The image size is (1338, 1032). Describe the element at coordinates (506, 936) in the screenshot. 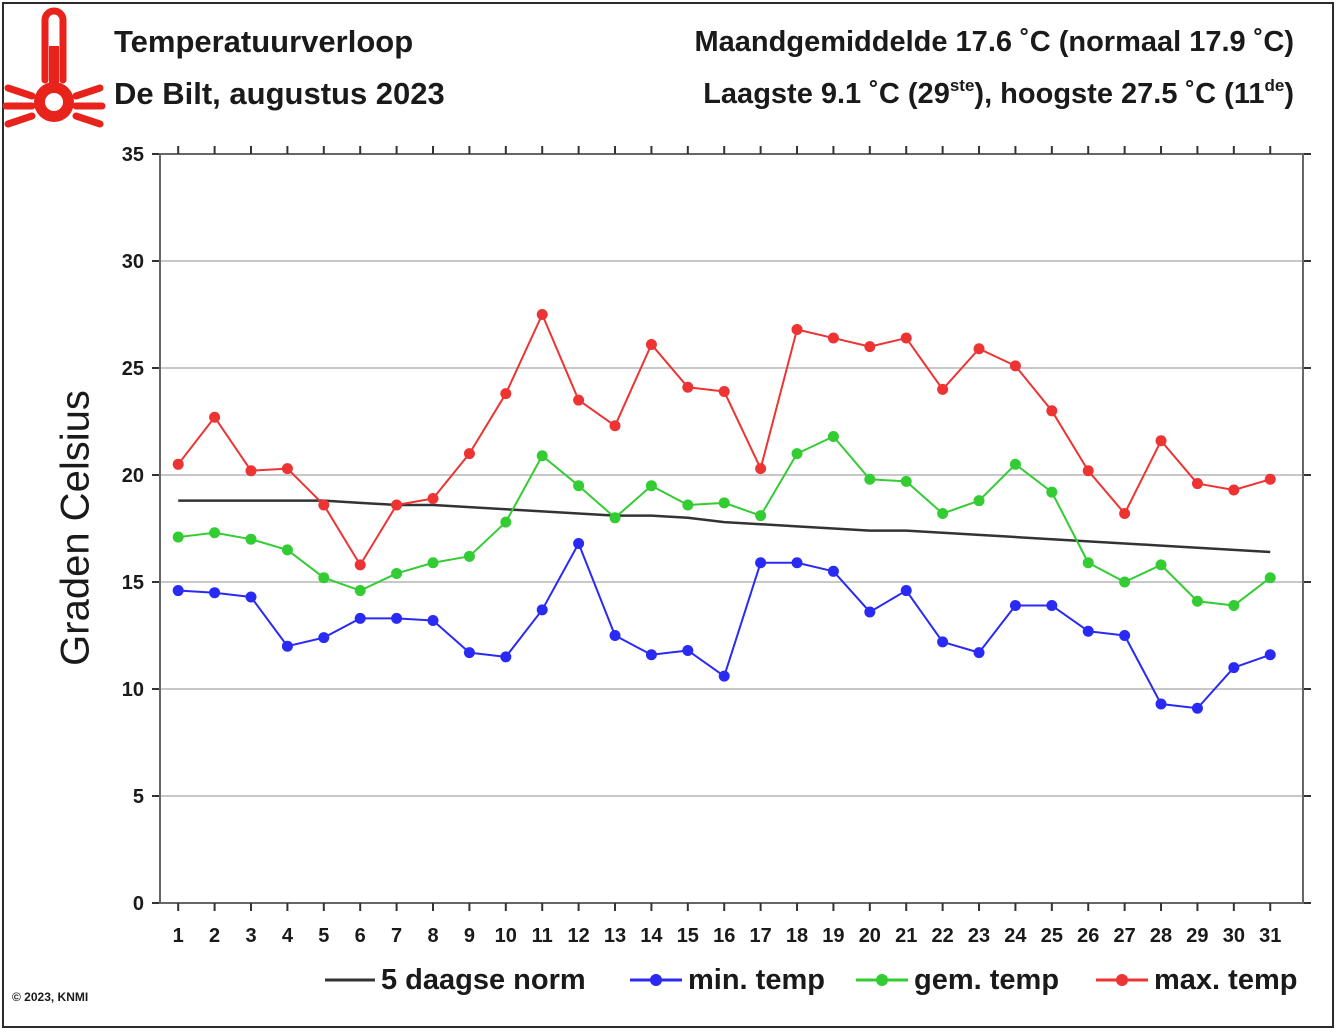

I see `x-tick-label-10: 10` at that location.